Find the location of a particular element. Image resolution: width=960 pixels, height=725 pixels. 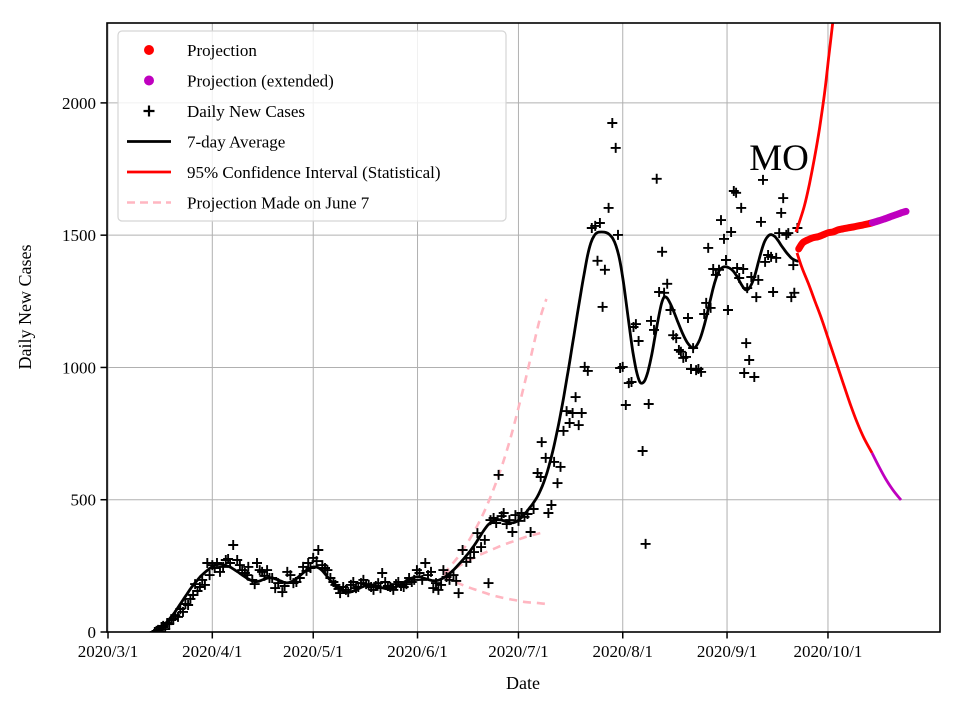

projection-dots is located at coordinates (835, 236).